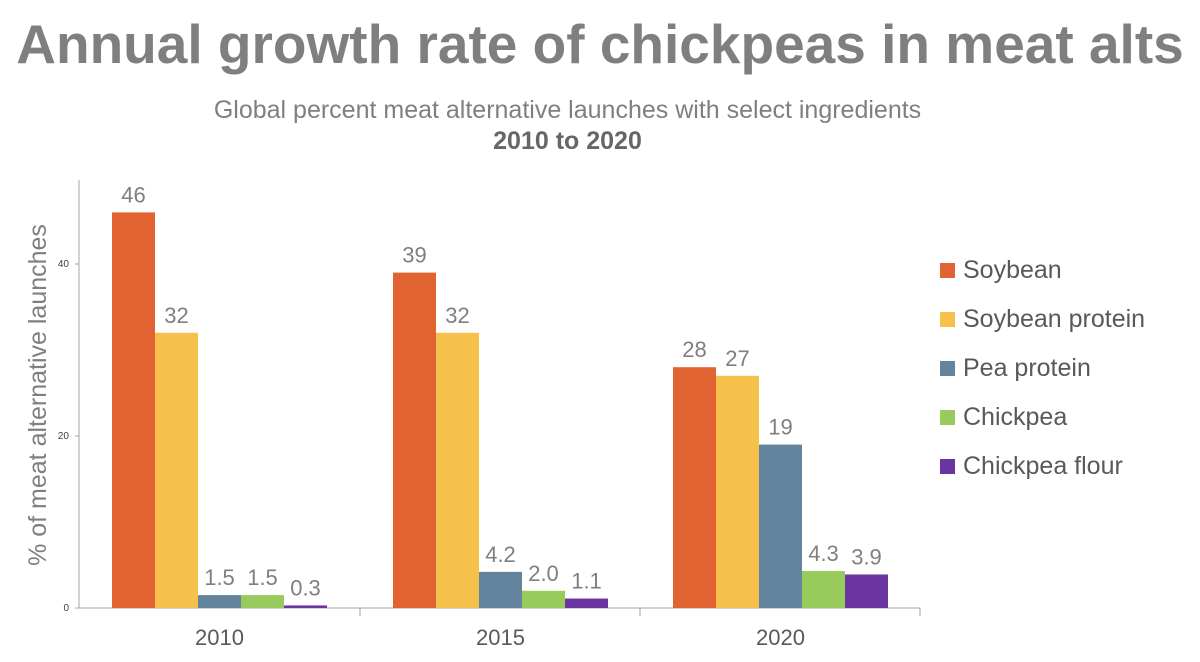 The height and width of the screenshot is (662, 1200). Describe the element at coordinates (1027, 368) in the screenshot. I see `legend-label: Pea protein` at that location.